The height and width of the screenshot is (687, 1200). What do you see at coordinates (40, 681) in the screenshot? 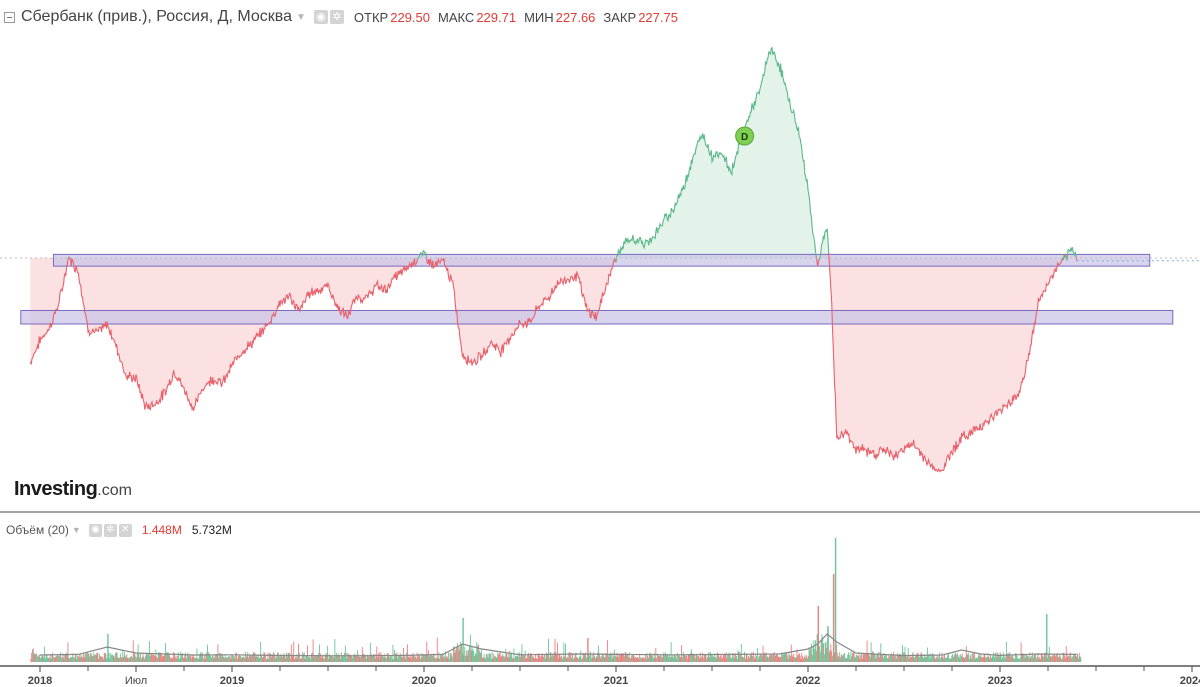
I see `x-tick-label: 2018` at bounding box center [40, 681].